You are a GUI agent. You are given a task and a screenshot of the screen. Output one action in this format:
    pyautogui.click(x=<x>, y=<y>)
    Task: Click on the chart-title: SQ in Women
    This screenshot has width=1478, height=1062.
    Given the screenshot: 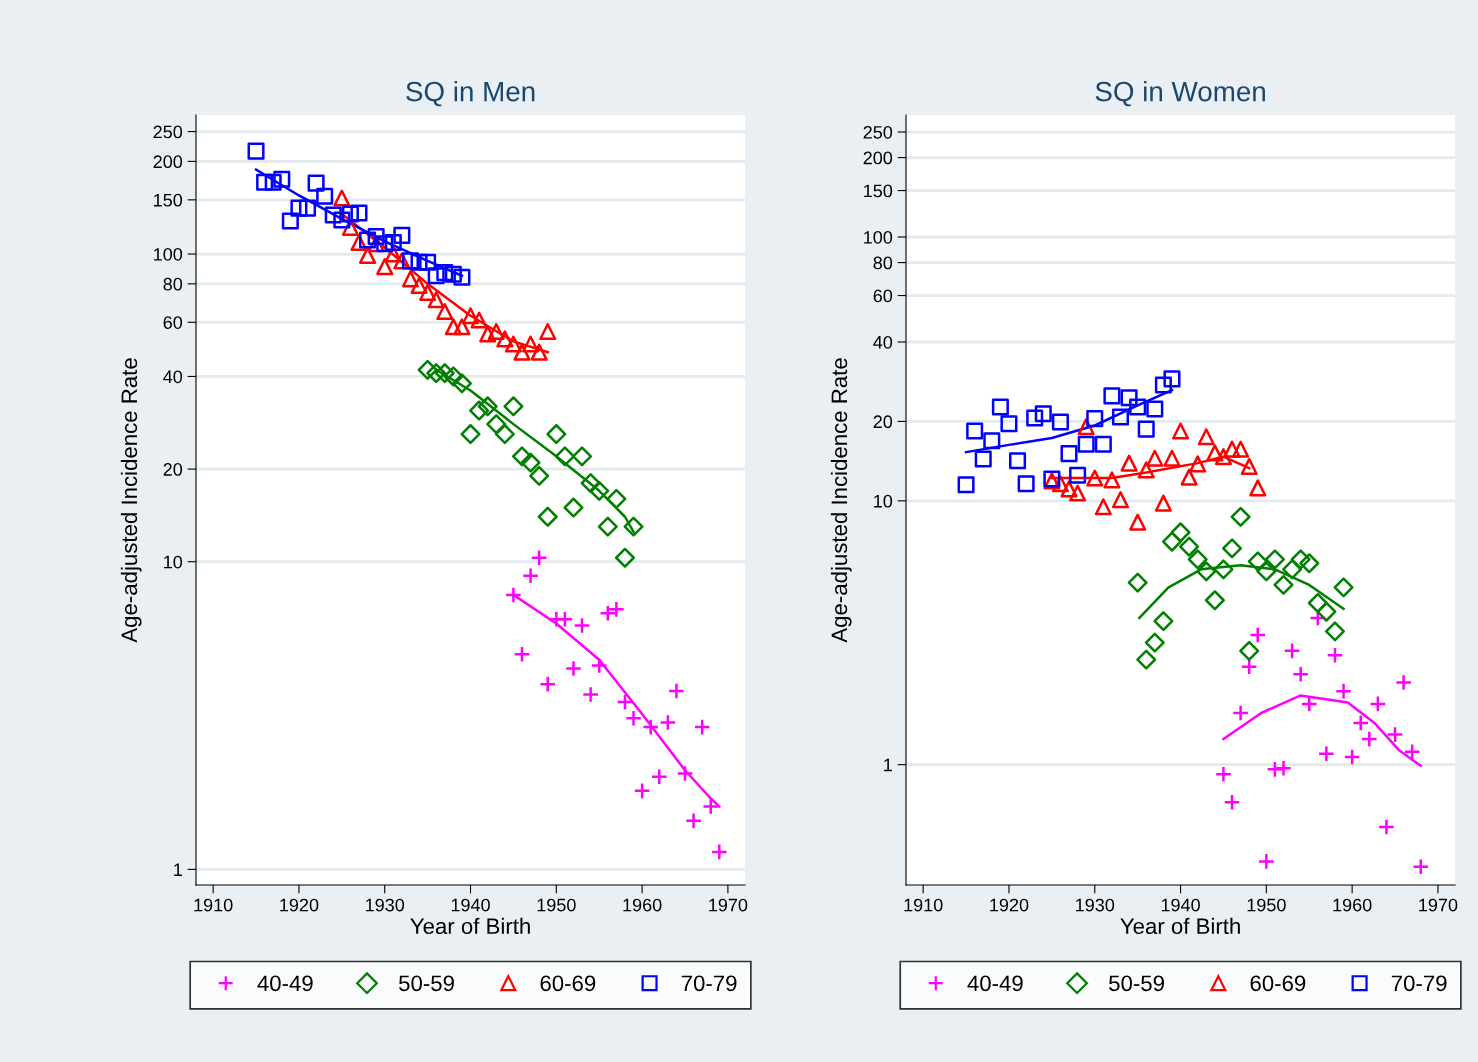 What is the action you would take?
    pyautogui.click(x=1180, y=94)
    